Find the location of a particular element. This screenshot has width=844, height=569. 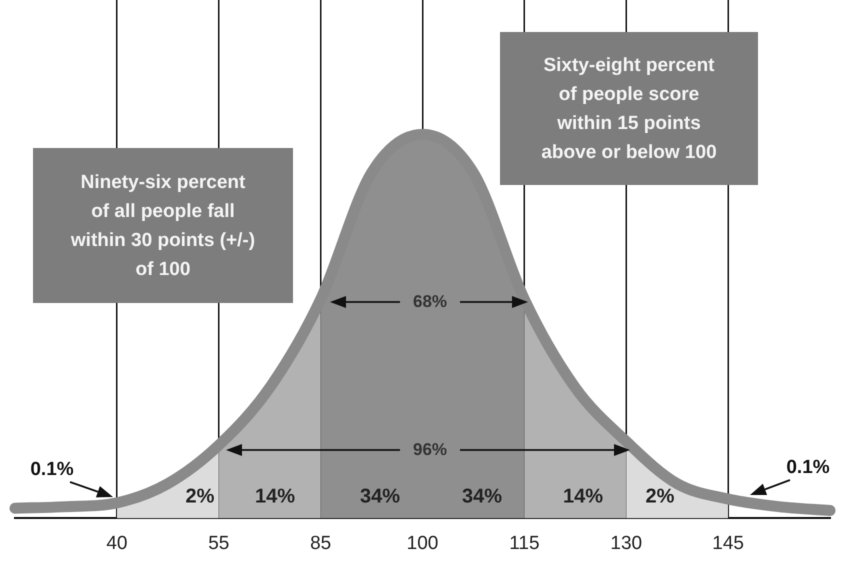

x-tick-label: 55 is located at coordinates (219, 543).